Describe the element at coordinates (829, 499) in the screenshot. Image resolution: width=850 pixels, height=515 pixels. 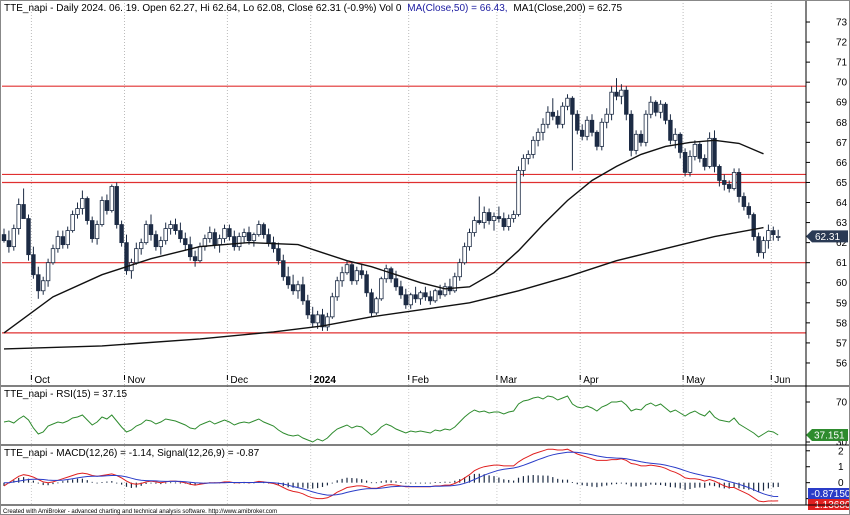
I see `macd-value-tags: -0.87150-1.13680` at that location.